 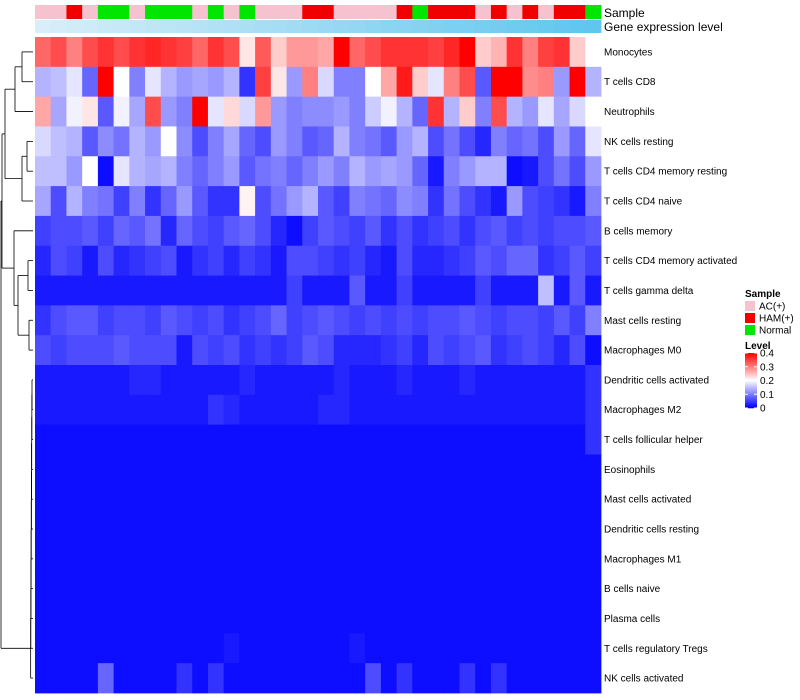 What do you see at coordinates (763, 409) in the screenshot?
I see `level-tick-label: 0` at bounding box center [763, 409].